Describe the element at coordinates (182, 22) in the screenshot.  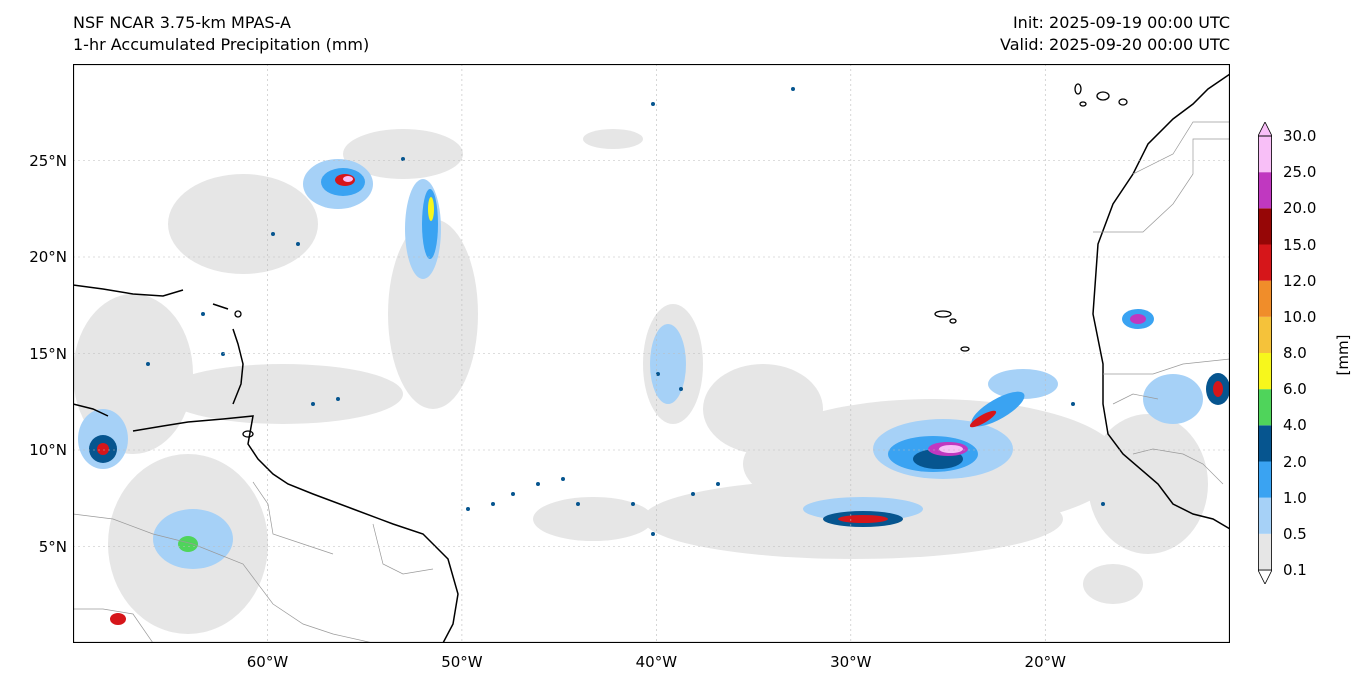
I see `model-title: NSF NCAR 3.75-km MPAS-A` at that location.